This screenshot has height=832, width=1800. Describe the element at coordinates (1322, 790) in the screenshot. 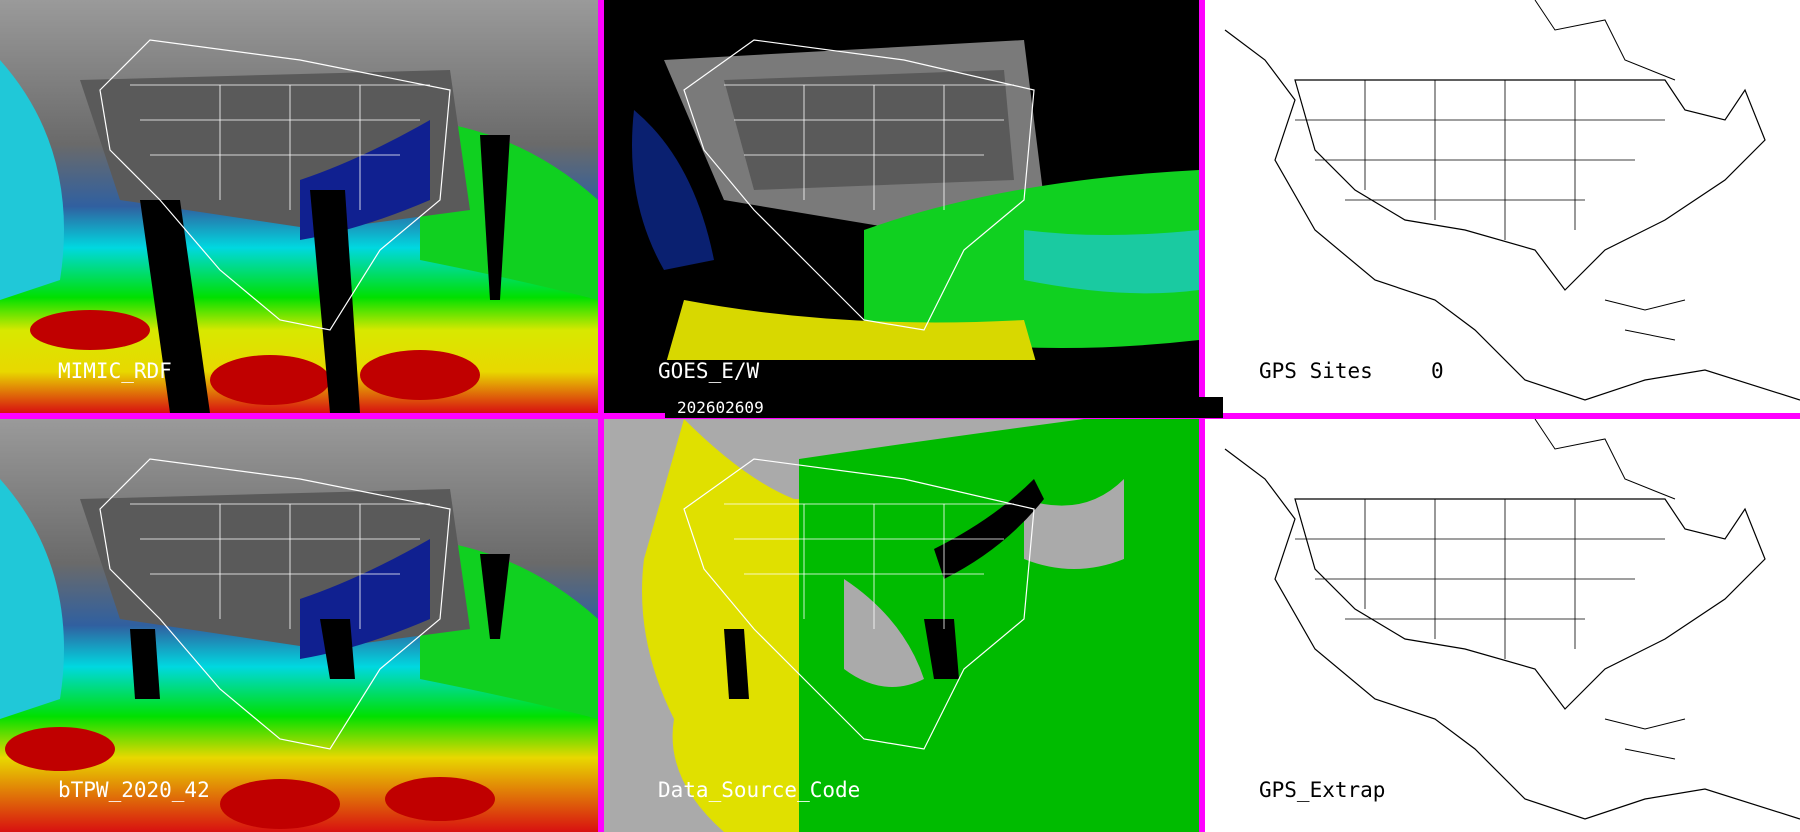

I see `panel-label: GPS_Extrap` at that location.